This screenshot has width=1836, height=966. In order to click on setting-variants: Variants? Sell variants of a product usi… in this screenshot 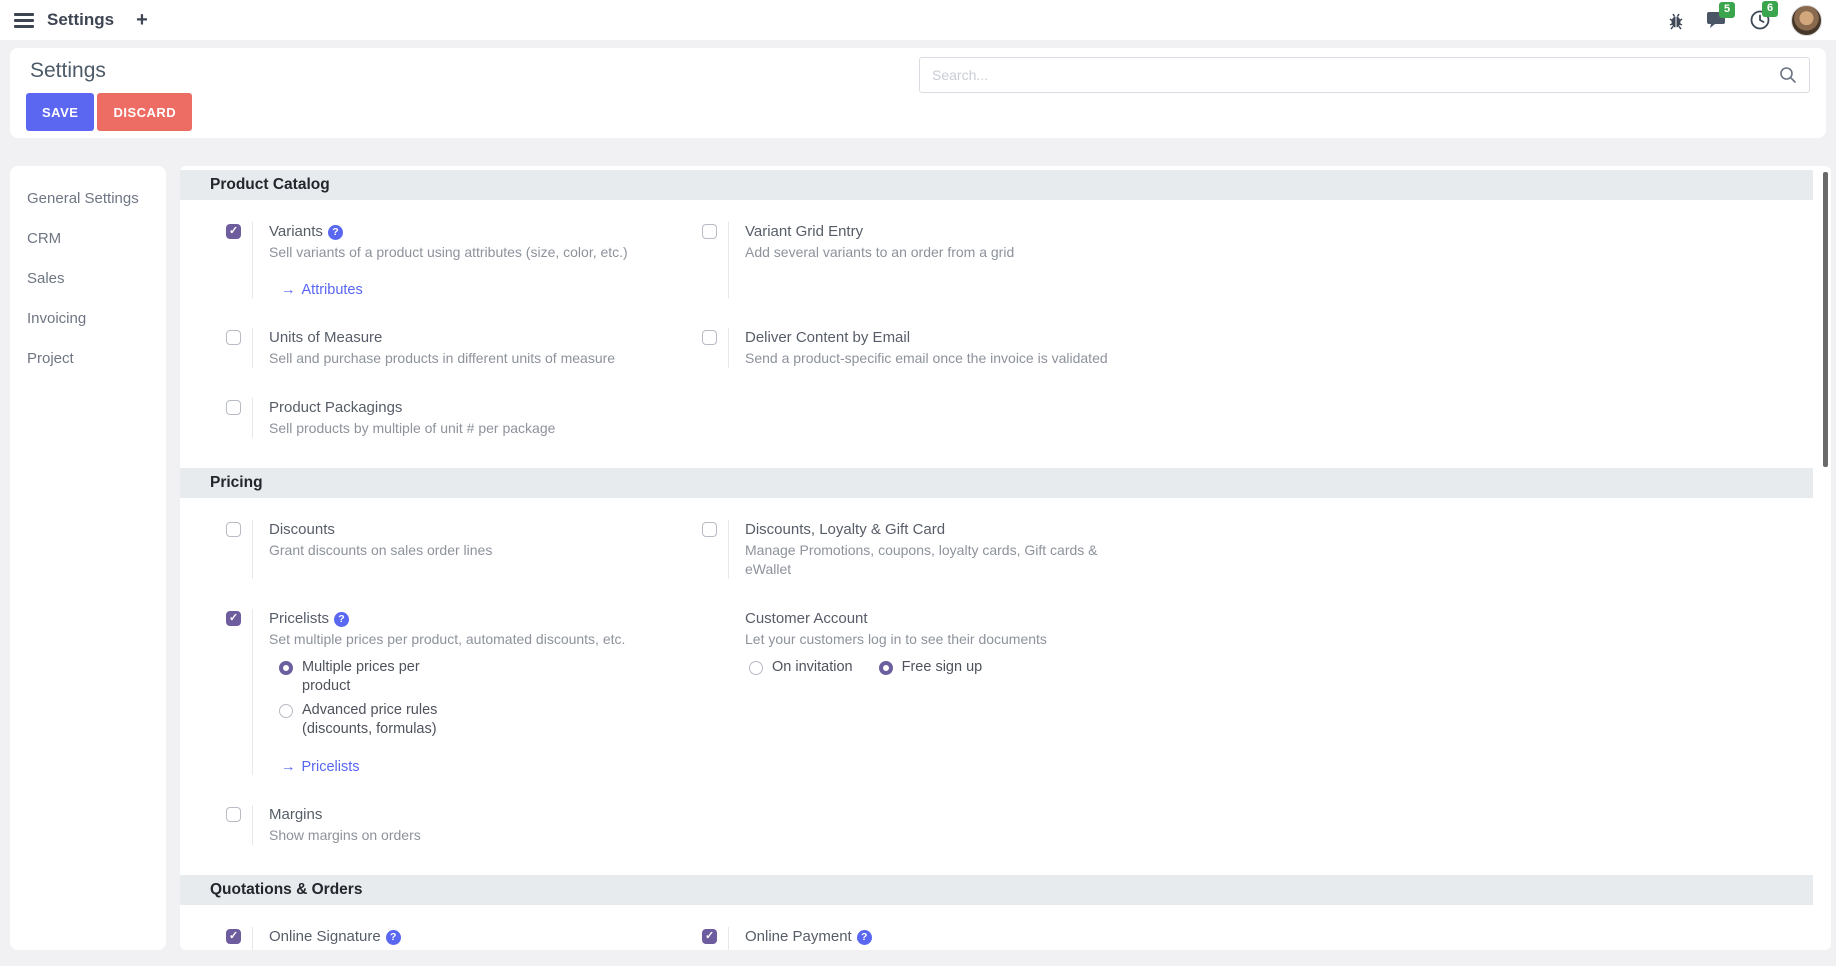, I will do `click(435, 260)`.